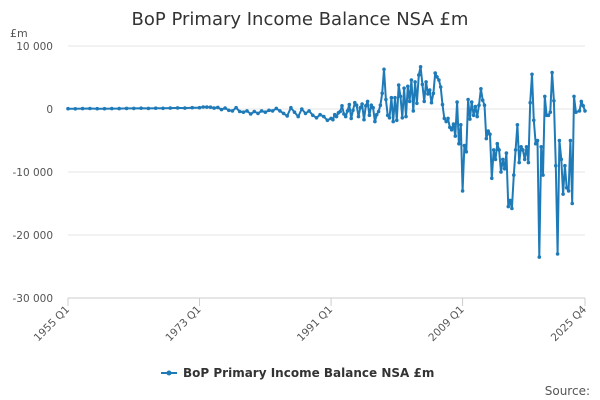  What do you see at coordinates (52, 324) in the screenshot?
I see `x-tick-label: 1955 Q1` at bounding box center [52, 324].